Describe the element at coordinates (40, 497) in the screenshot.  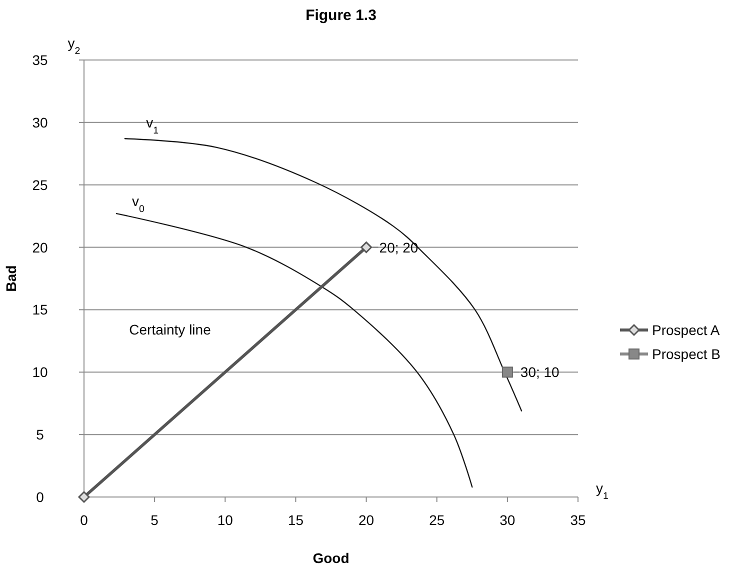
I see `y-tick-label: 0` at that location.